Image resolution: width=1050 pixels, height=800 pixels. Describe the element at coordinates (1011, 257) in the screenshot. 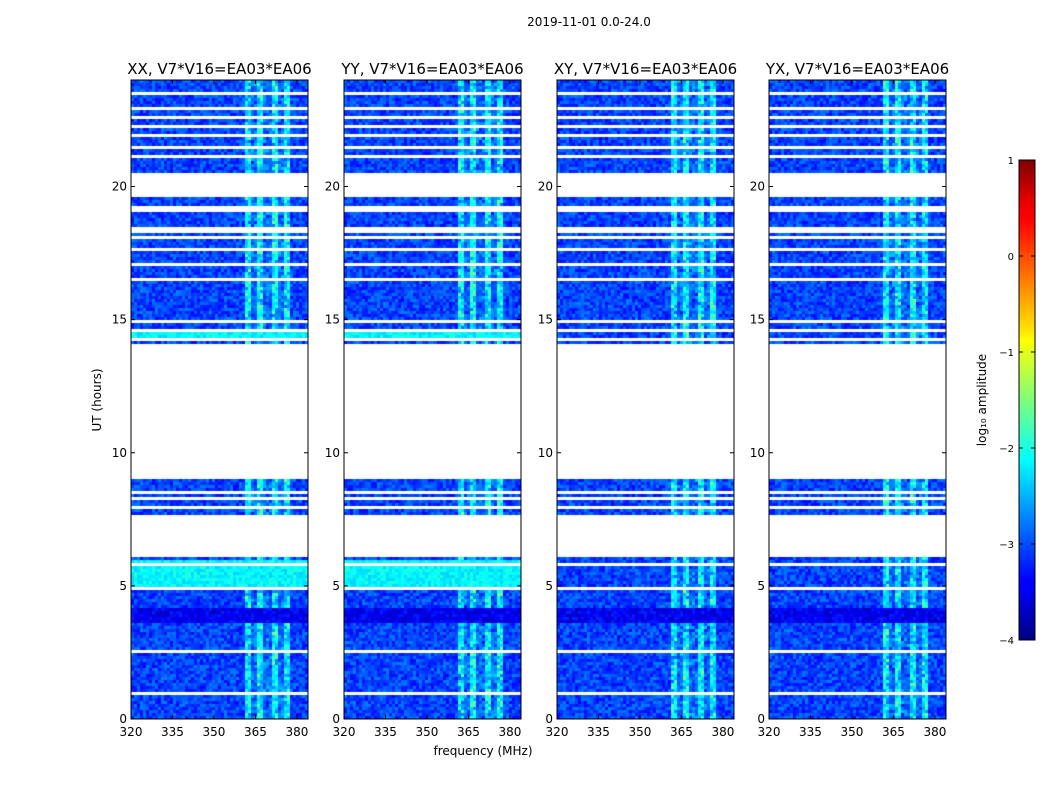

I see `colorbar-tick-label: 0` at that location.